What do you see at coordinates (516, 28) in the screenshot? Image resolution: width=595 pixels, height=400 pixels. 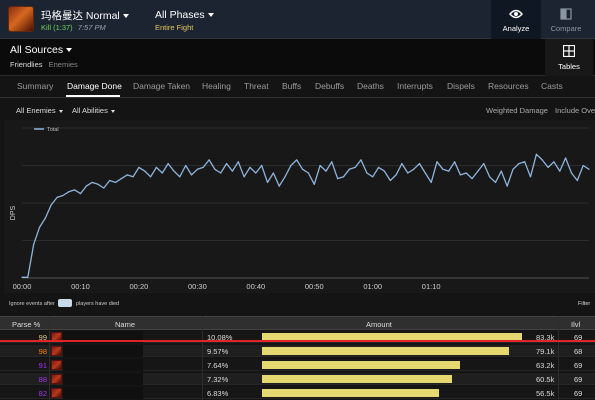 I see `analyze-label: Analyze` at bounding box center [516, 28].